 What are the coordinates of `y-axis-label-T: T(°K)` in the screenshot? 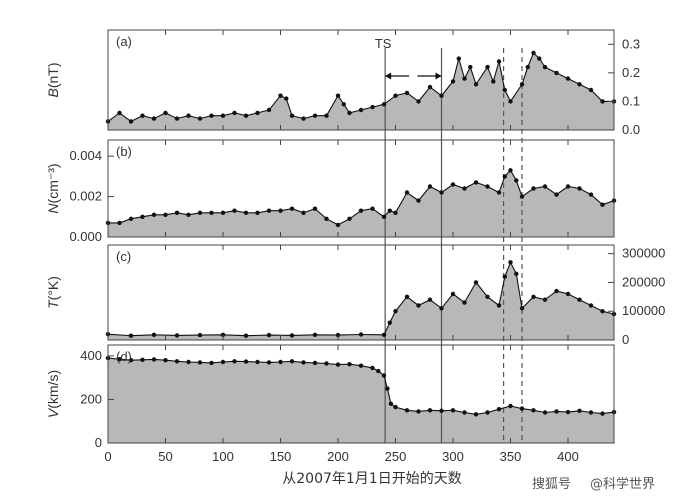 It's located at (53, 292).